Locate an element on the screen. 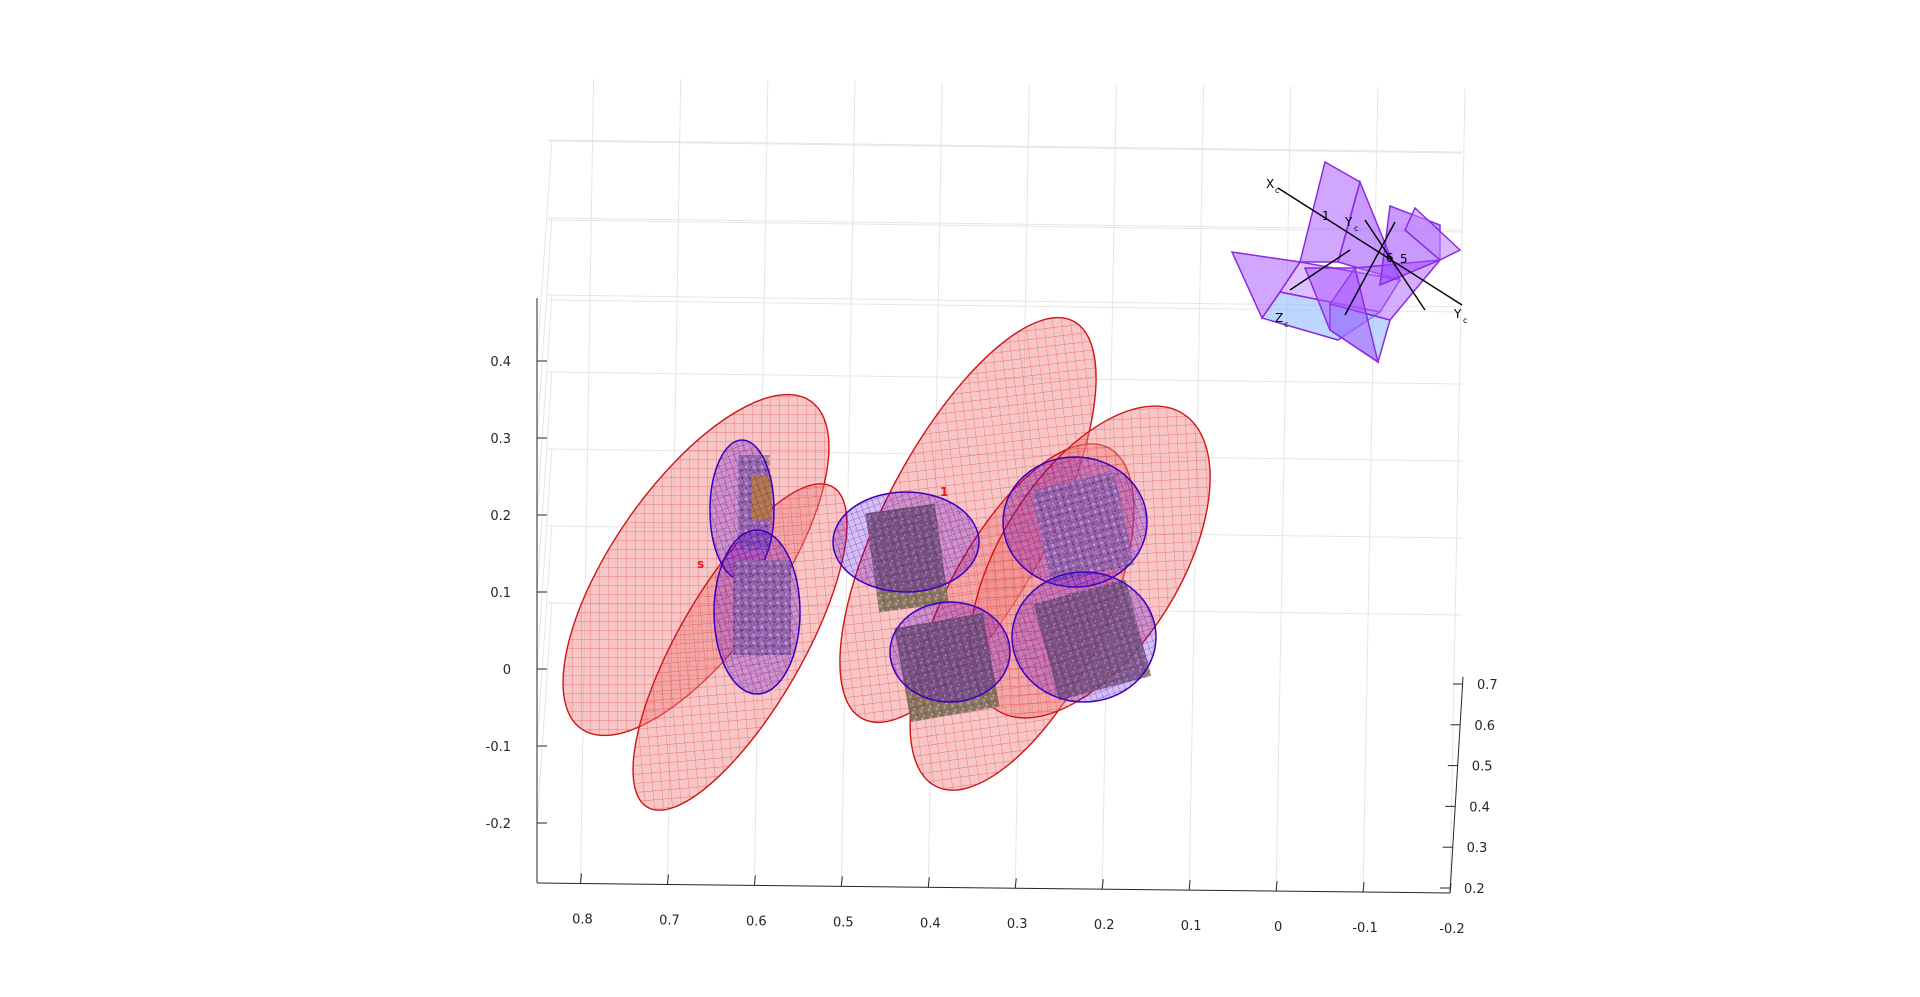  z-tick-label: 0.2 is located at coordinates (500, 516).